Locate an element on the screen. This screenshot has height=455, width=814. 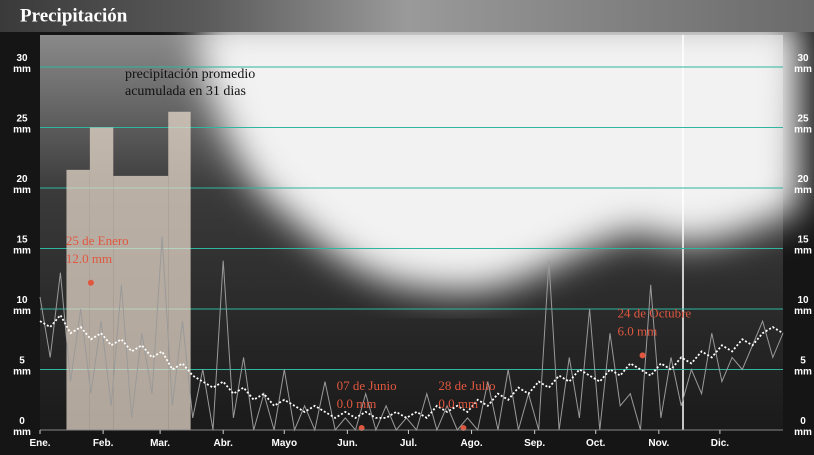
title-bar is located at coordinates (407, 16).